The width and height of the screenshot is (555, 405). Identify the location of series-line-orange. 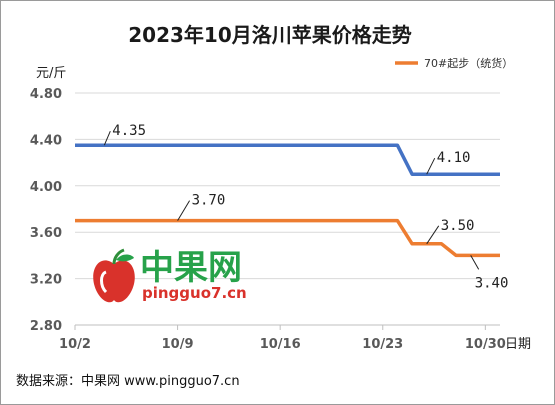
(287, 238).